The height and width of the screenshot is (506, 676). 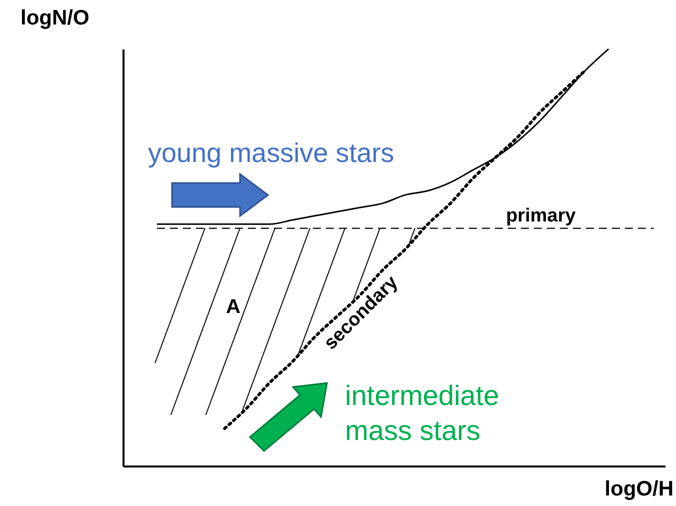 What do you see at coordinates (639, 489) in the screenshot?
I see `x-axis-title: logO/H` at bounding box center [639, 489].